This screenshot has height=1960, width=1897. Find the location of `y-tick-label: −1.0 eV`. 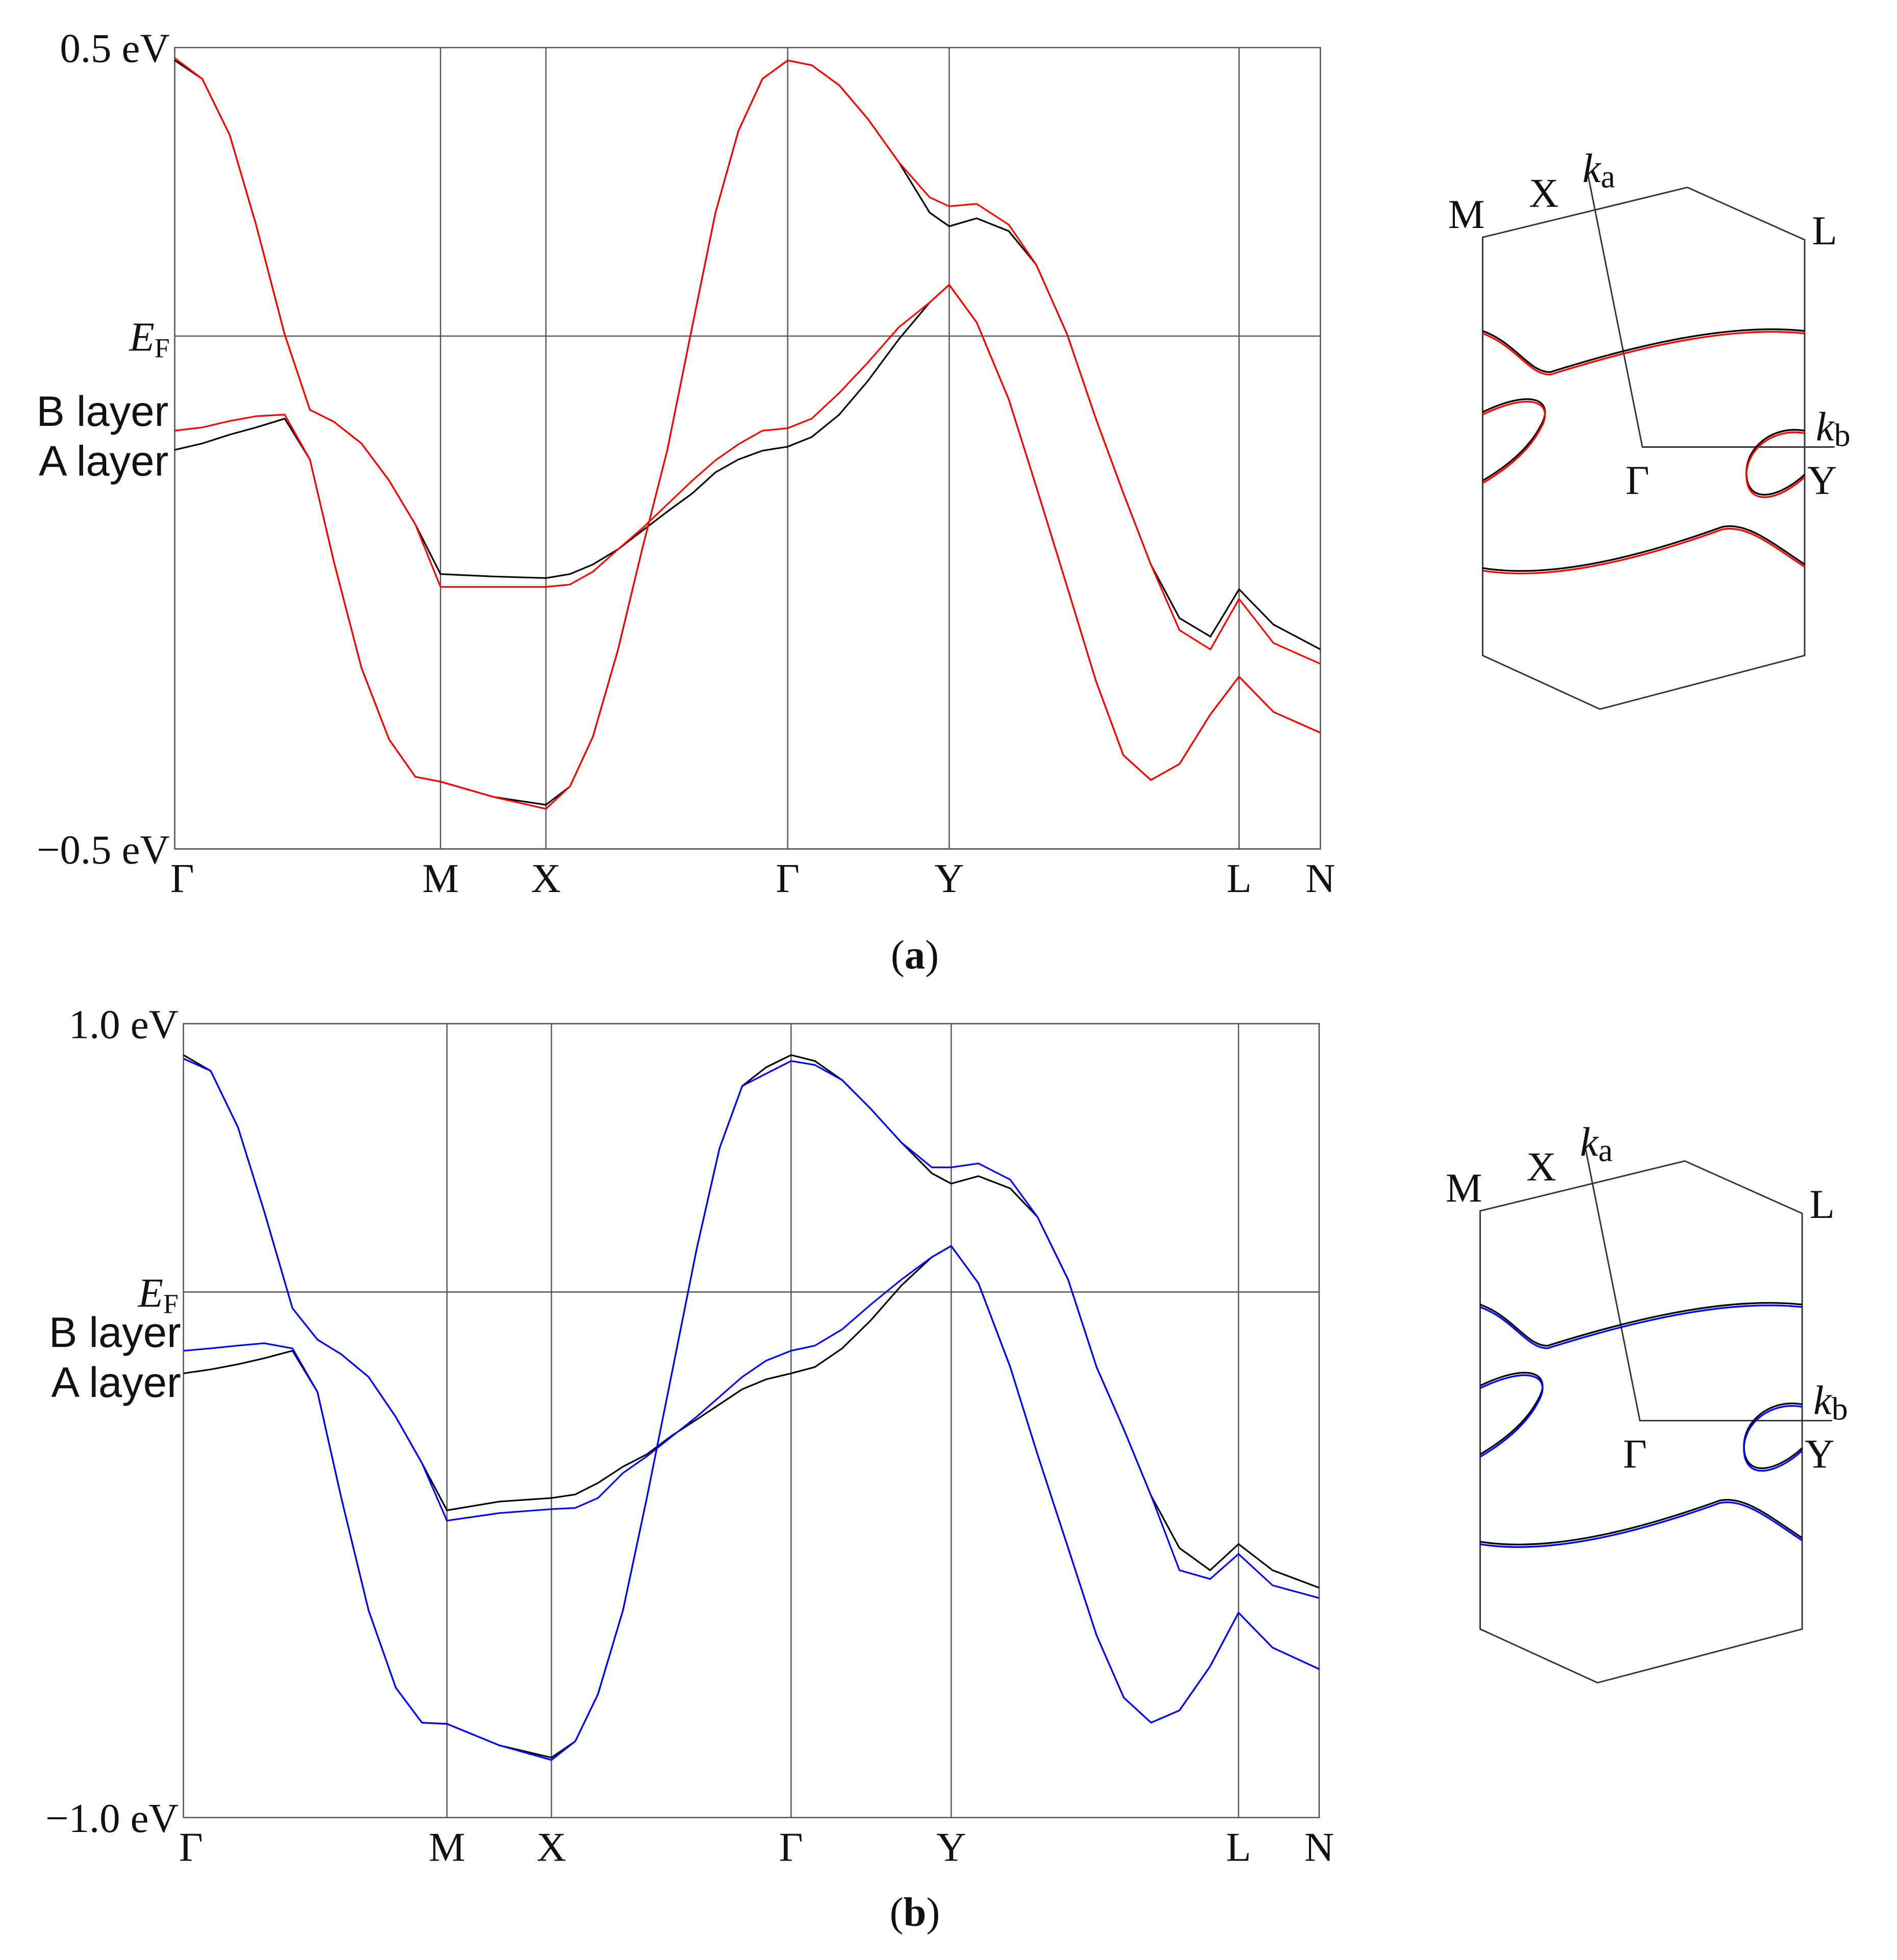

y-tick-label: −1.0 eV is located at coordinates (111, 1819).